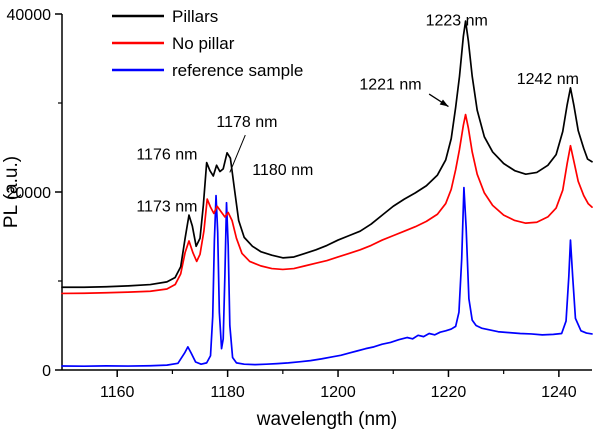 The image size is (600, 441). Describe the element at coordinates (326, 419) in the screenshot. I see `x-axis-title: wavelength (nm)` at that location.